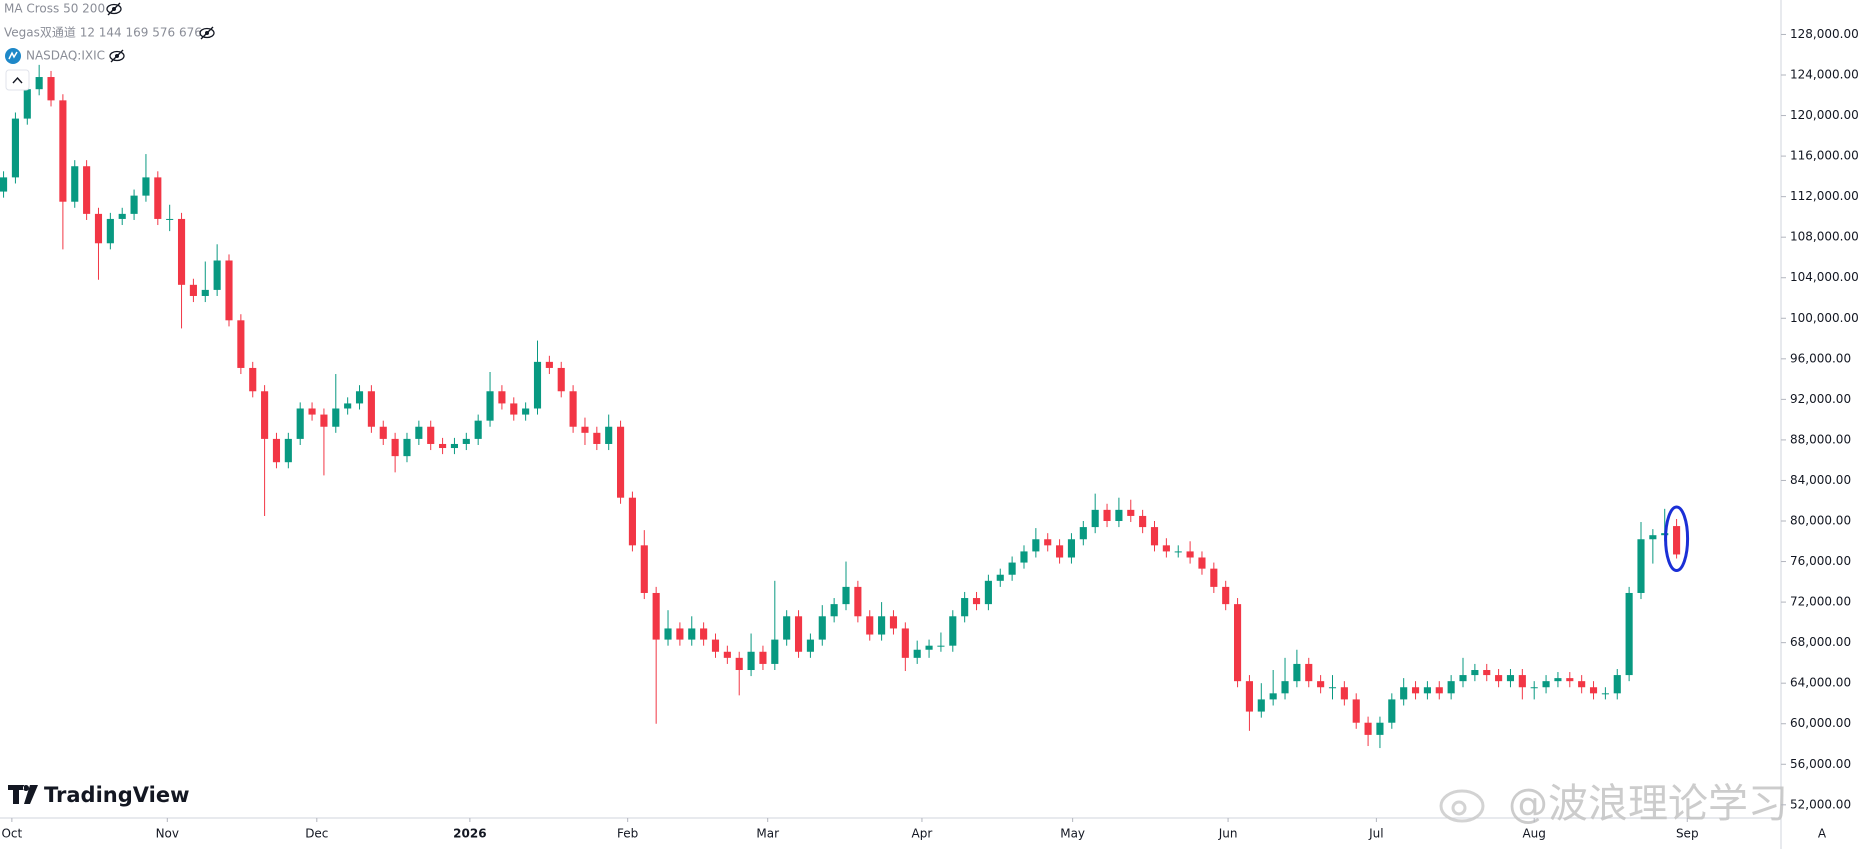 The width and height of the screenshot is (1859, 853). Describe the element at coordinates (1820, 602) in the screenshot. I see `y-tick-label: 72,000.00` at that location.